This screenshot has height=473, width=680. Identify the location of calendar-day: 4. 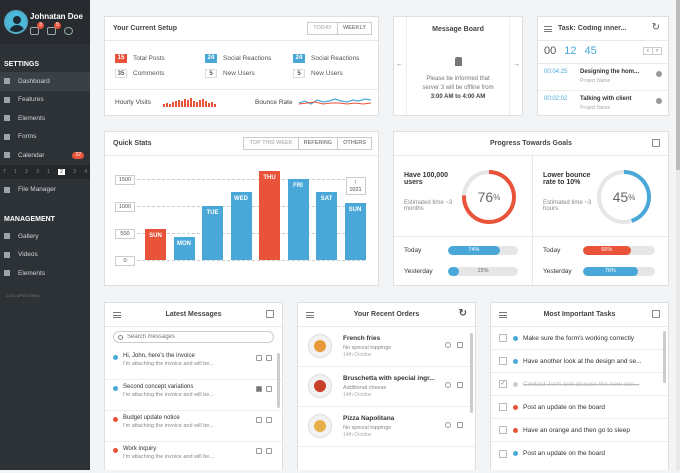
(85, 171).